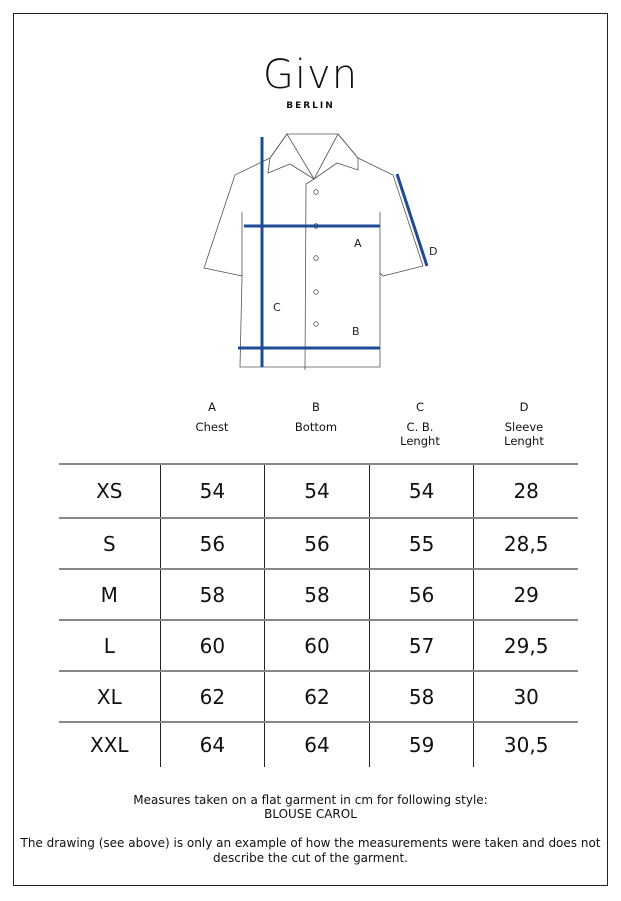 Image resolution: width=621 pixels, height=901 pixels. What do you see at coordinates (433, 251) in the screenshot?
I see `label-d: D` at bounding box center [433, 251].